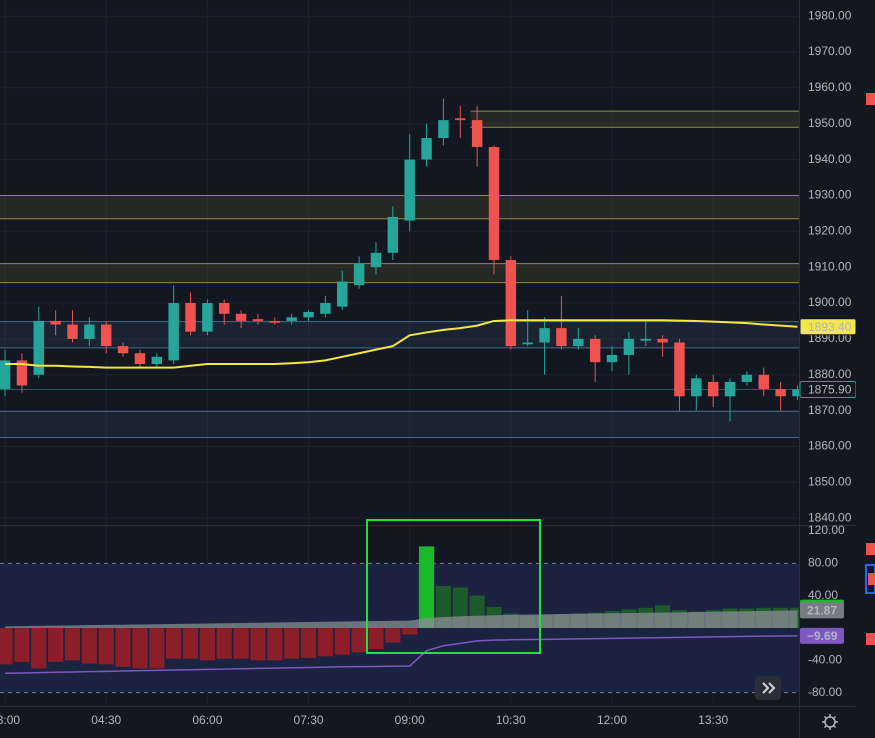 The width and height of the screenshot is (875, 738). I want to click on scroll-button, so click(768, 688).